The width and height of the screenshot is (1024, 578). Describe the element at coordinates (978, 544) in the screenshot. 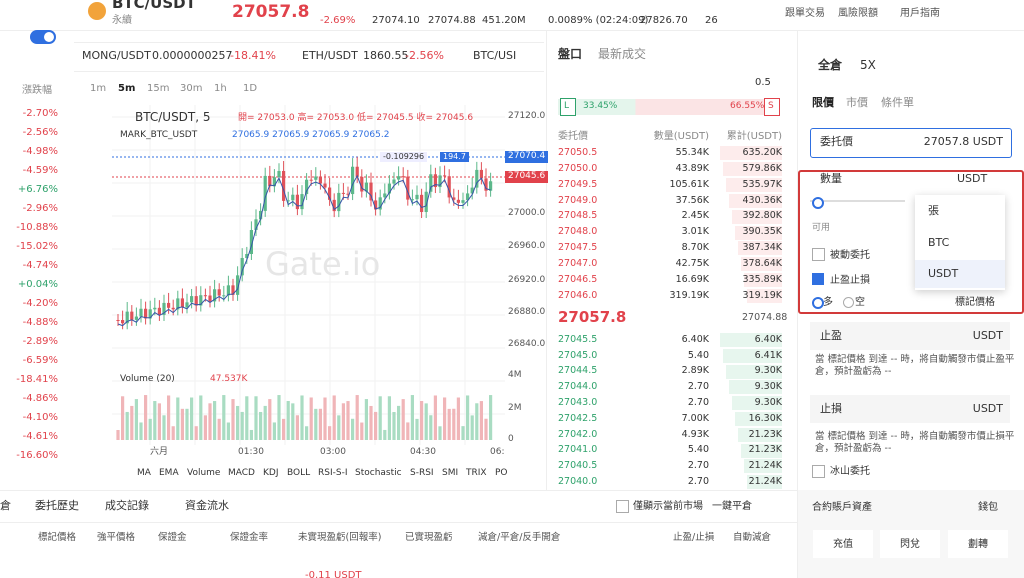

I see `button: 劃轉` at that location.